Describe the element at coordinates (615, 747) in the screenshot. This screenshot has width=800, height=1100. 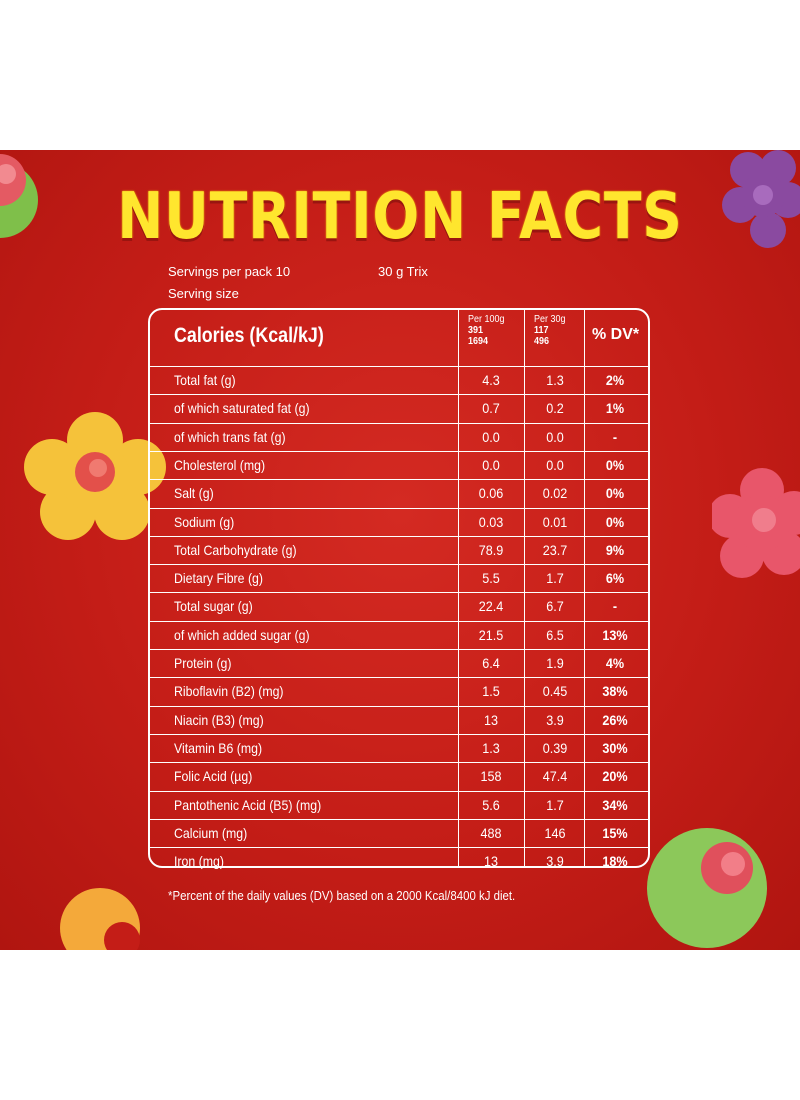
I see `dv-value: 30%` at that location.